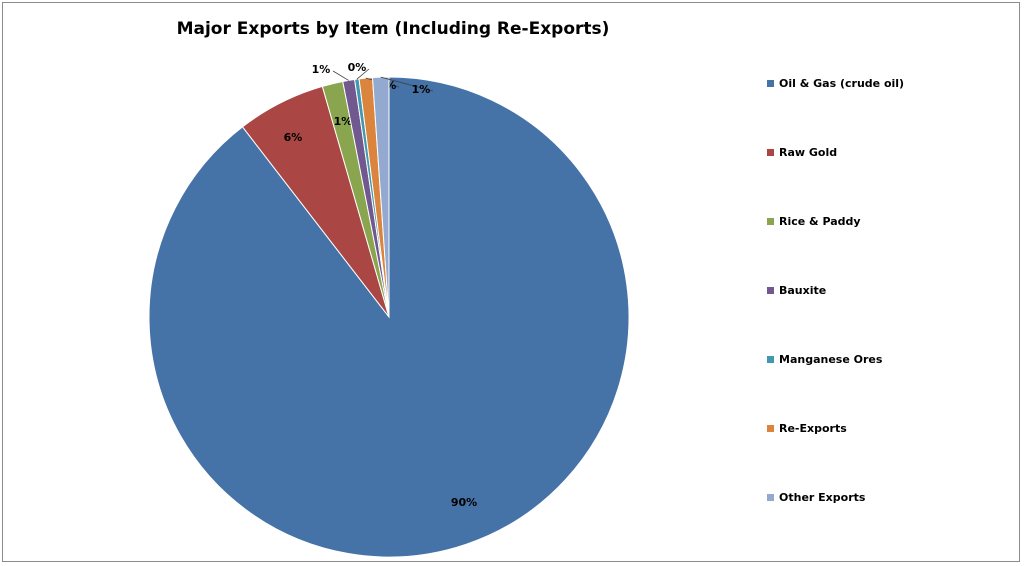 This screenshot has width=1024, height=566. I want to click on slice-data-label: 0%, so click(357, 67).